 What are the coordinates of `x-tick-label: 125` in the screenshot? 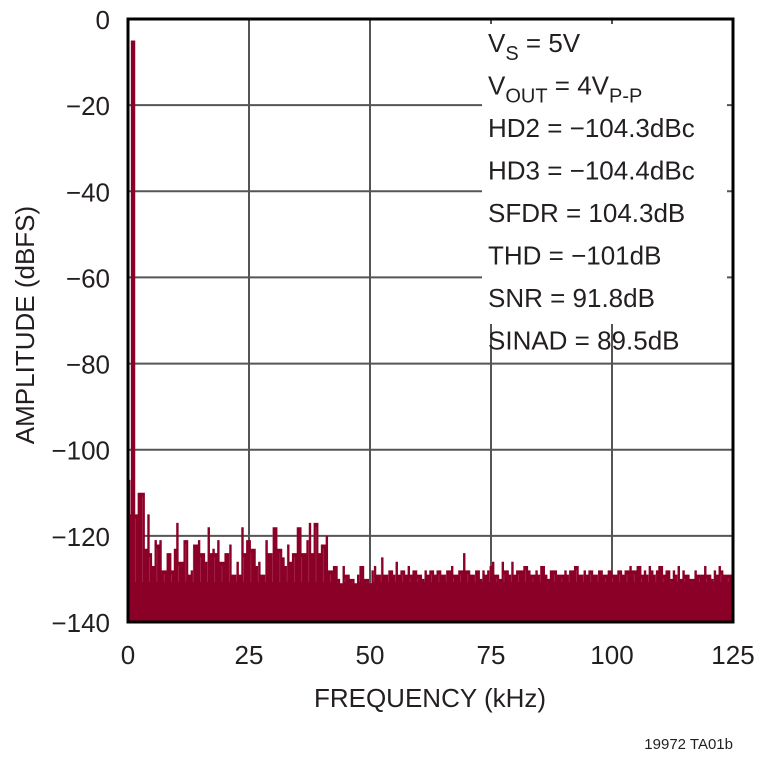 It's located at (732, 655).